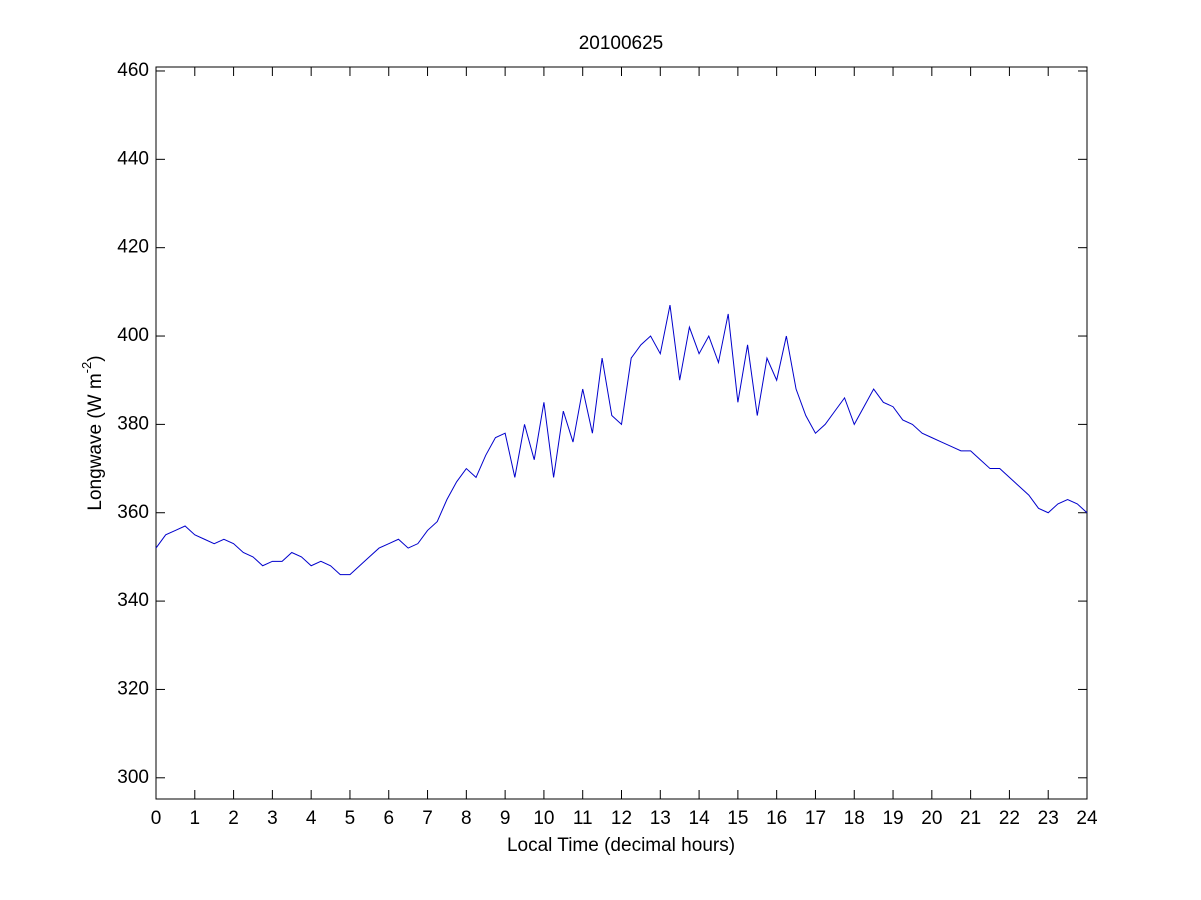 The width and height of the screenshot is (1201, 900). Describe the element at coordinates (133, 688) in the screenshot. I see `y-tick-label: 320` at that location.